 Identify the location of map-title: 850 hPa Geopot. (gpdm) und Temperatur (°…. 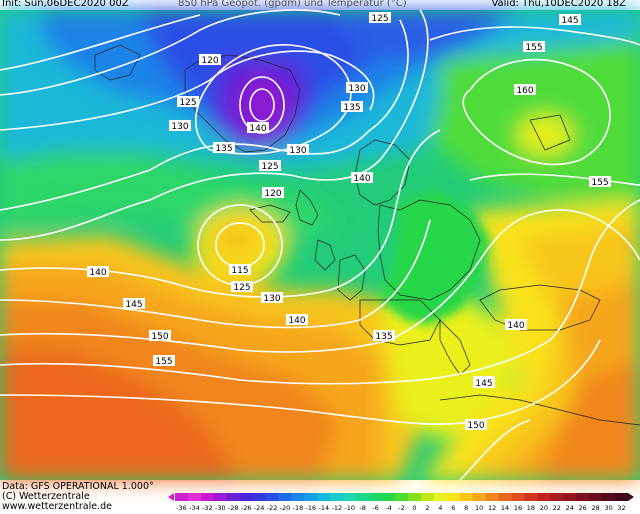
(292, 4).